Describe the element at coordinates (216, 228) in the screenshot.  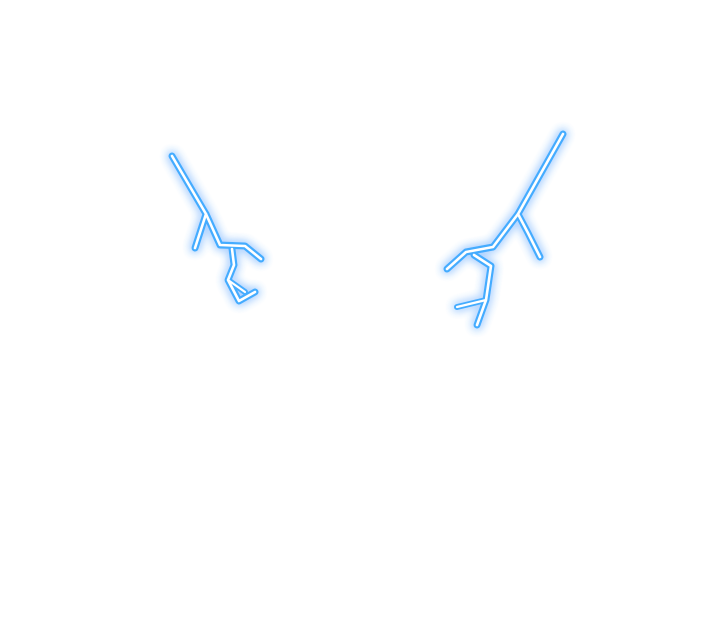
I see `left-lightning-bolt-icon` at that location.